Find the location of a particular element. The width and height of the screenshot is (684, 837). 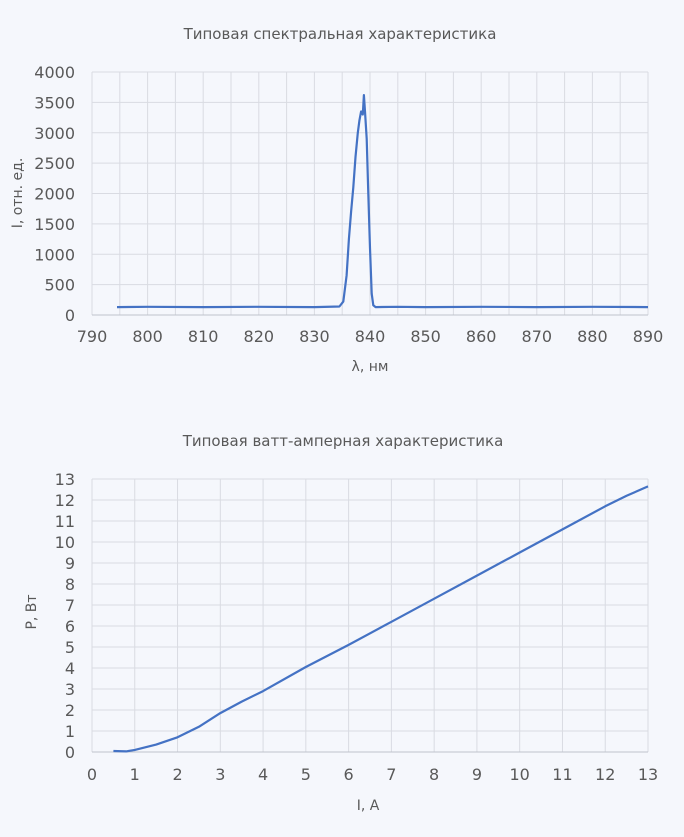

y-tick-label: 1500 is located at coordinates (54, 224).